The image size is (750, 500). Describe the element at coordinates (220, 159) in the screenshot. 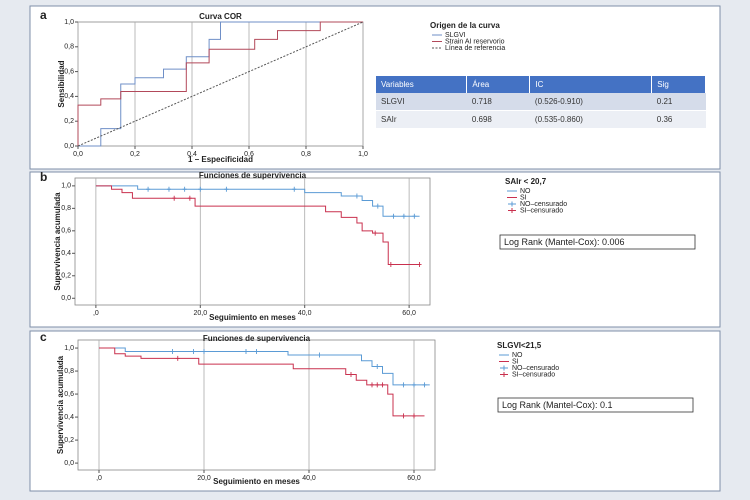

I see `x-axis-label: 1 – Especificidad` at that location.